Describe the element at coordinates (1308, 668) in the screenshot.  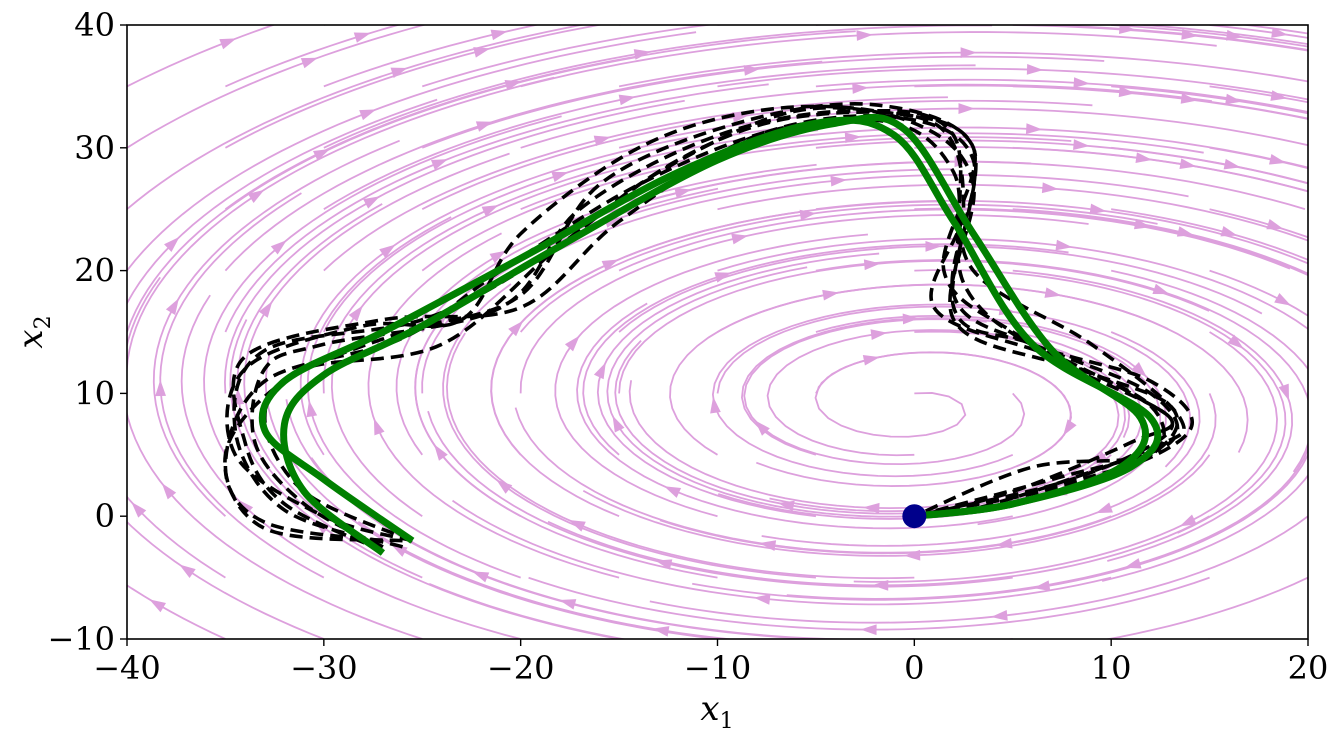
I see `x-tick-label: 20` at that location.